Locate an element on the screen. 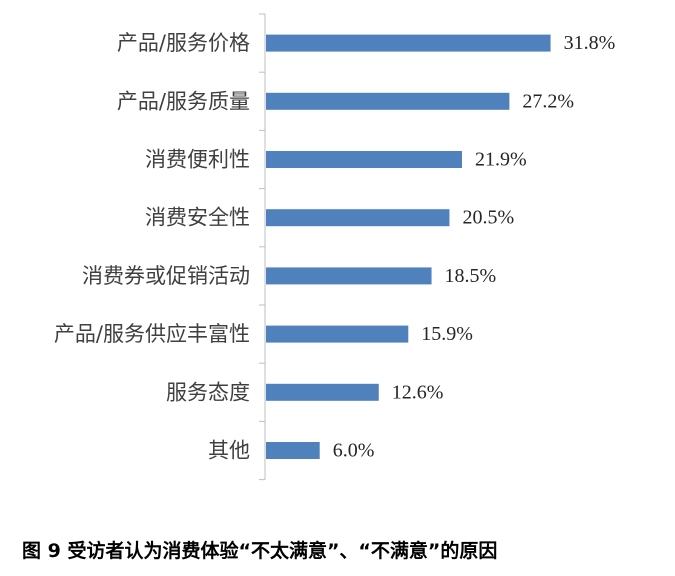  value-label-6: 15.9% is located at coordinates (447, 334).